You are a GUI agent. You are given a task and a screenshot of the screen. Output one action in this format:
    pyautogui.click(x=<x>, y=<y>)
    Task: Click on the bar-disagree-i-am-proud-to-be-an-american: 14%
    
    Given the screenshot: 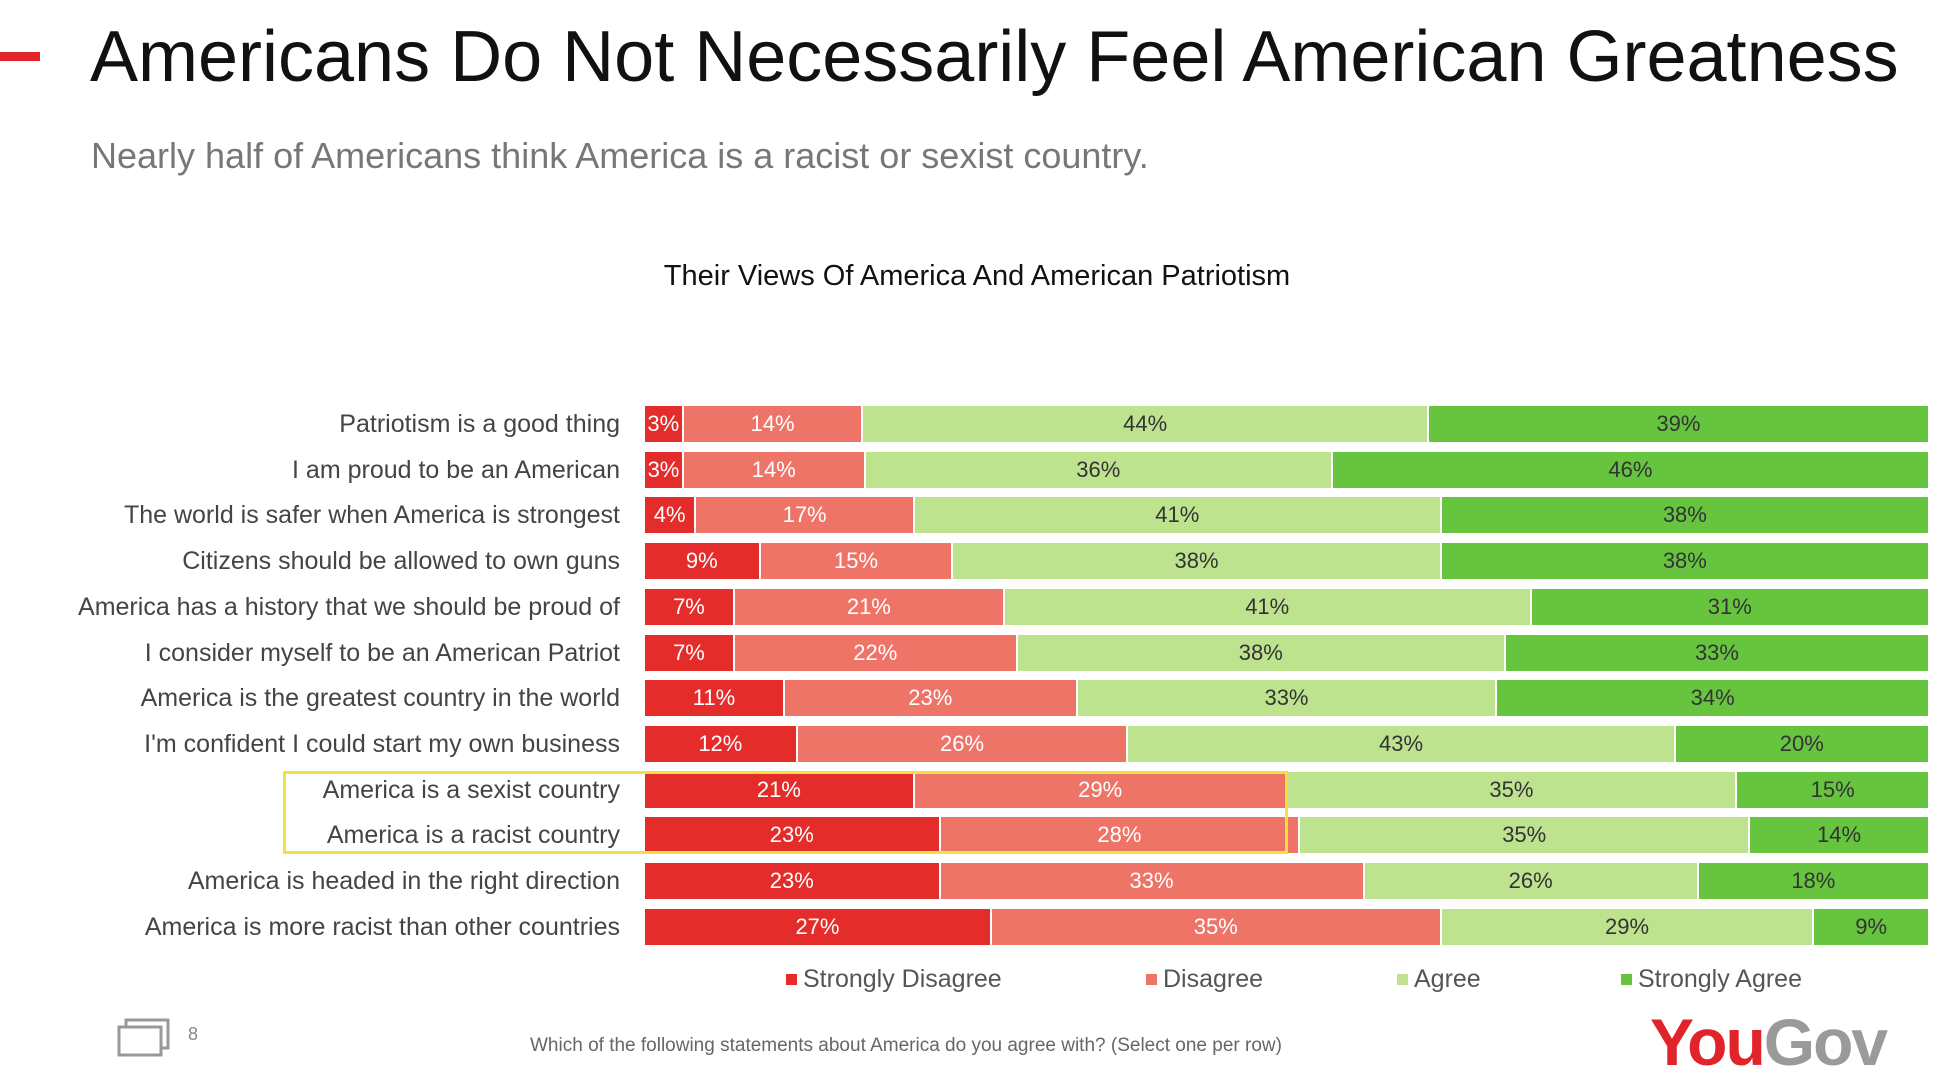 What is the action you would take?
    pyautogui.click(x=773, y=469)
    